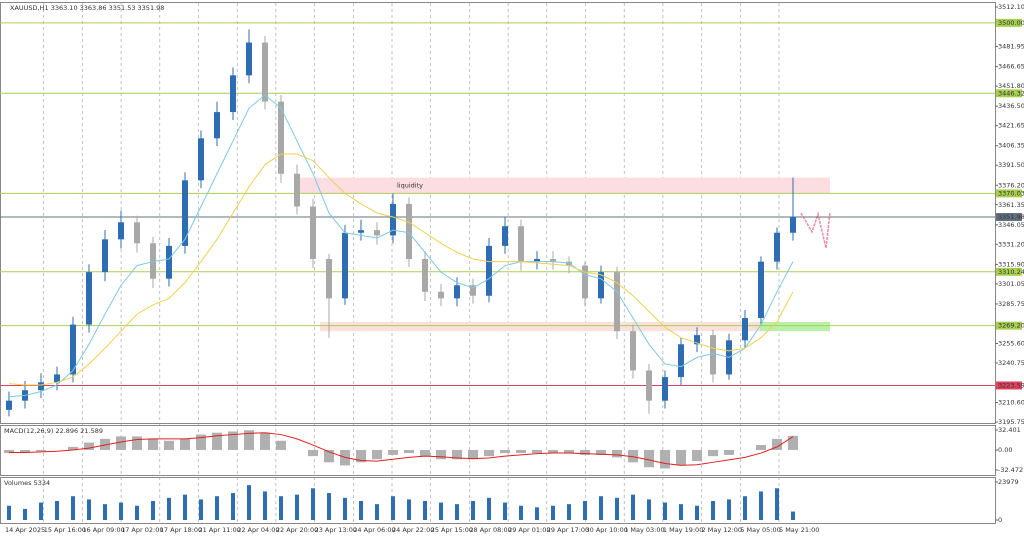 The image size is (1024, 537). What do you see at coordinates (297, 530) in the screenshot?
I see `x-tick-label: 22 Apr 20:00` at bounding box center [297, 530].